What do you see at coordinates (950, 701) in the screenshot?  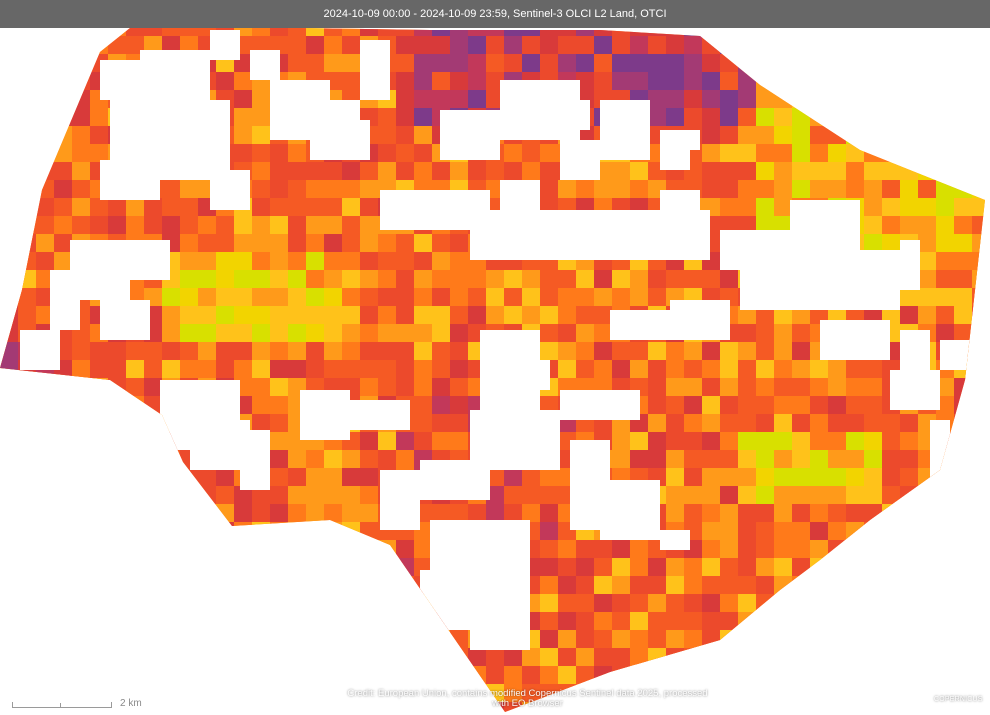 I see `copernicus-logo: COPERNICUS` at bounding box center [950, 701].